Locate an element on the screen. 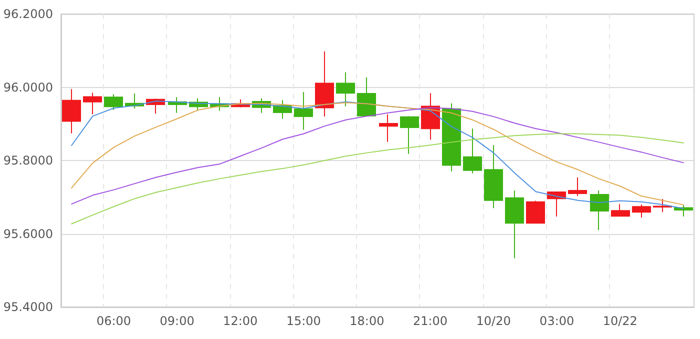 The height and width of the screenshot is (339, 700). x-tick-label: 06:00 is located at coordinates (114, 321).